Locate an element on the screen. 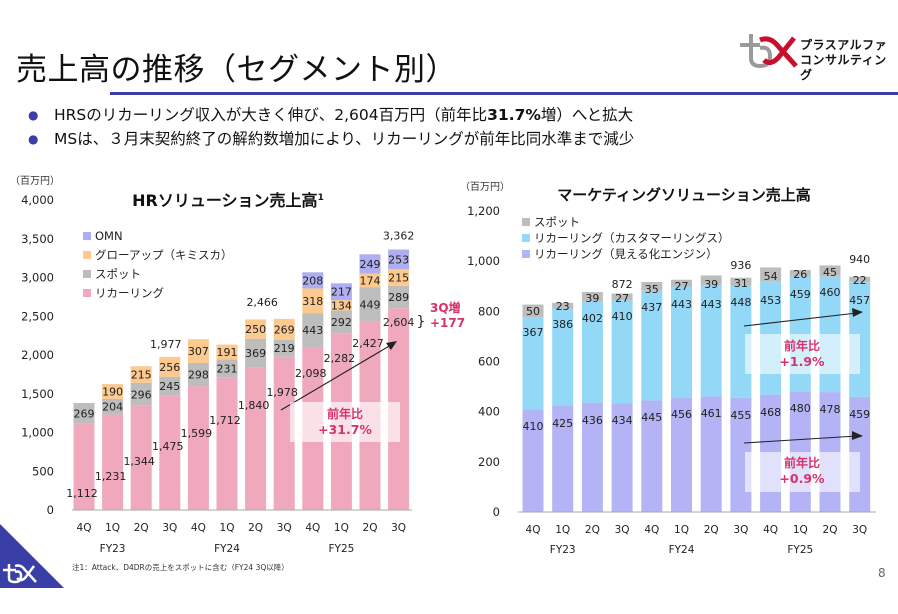  data-label-total: 940 is located at coordinates (859, 259).